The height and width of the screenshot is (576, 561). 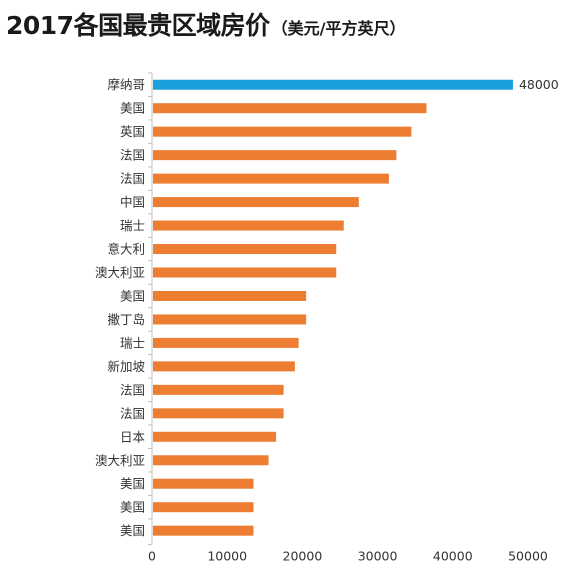 I want to click on x-tick-label: 10000, so click(x=227, y=555).